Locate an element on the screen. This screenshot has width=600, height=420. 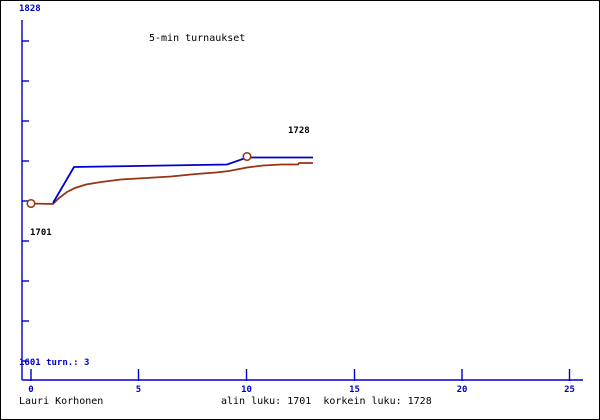
x-tick-label: 5 is located at coordinates (138, 390).